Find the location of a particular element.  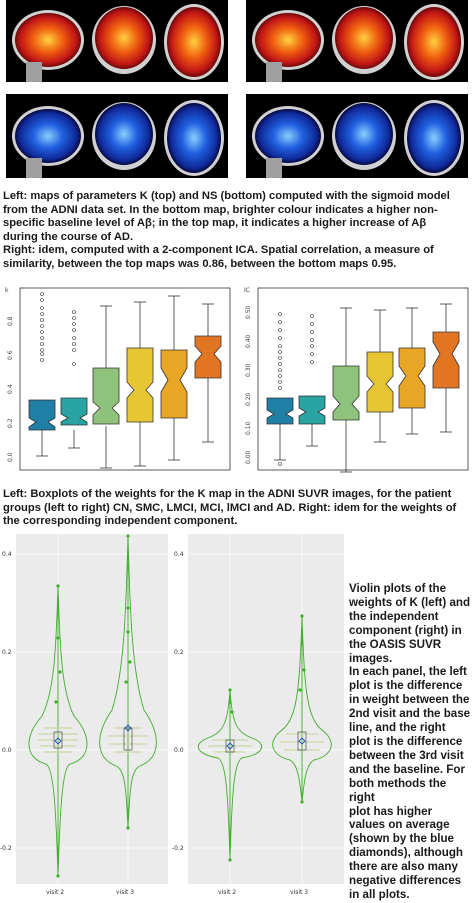

caption-line: the independent is located at coordinates (394, 616).